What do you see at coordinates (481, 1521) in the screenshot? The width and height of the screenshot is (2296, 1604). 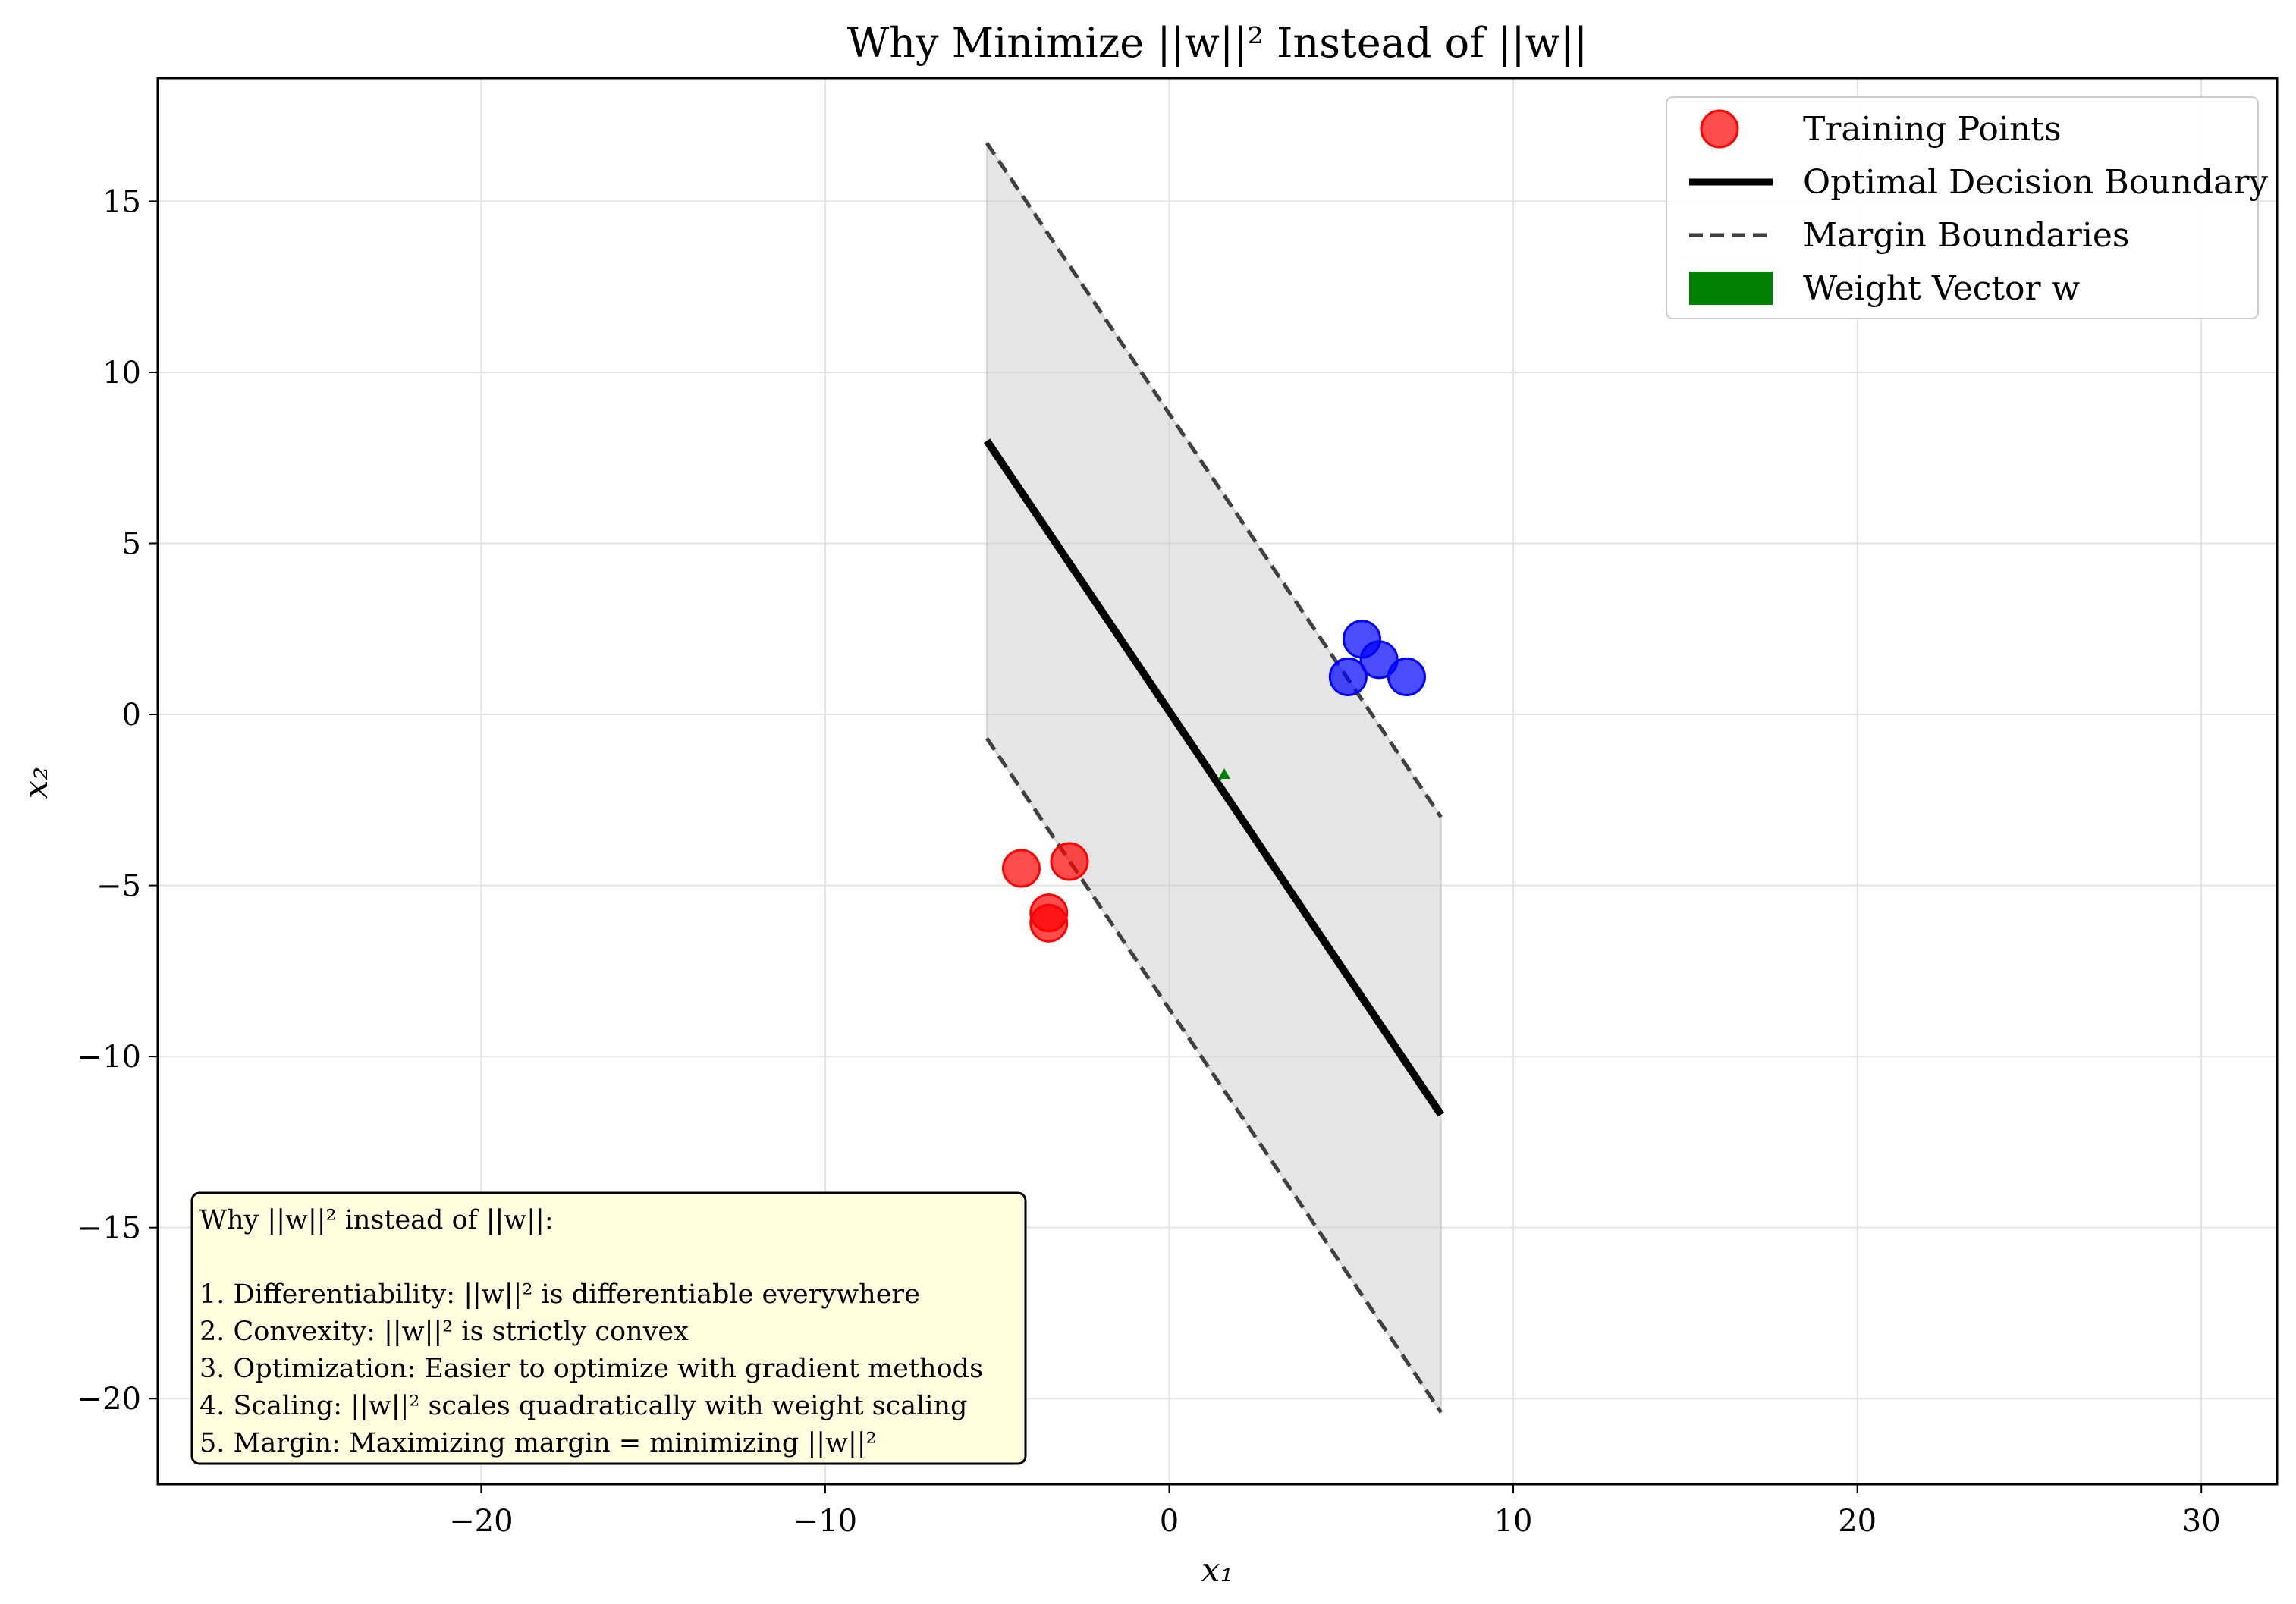 I see `x-tick-label: −20` at bounding box center [481, 1521].